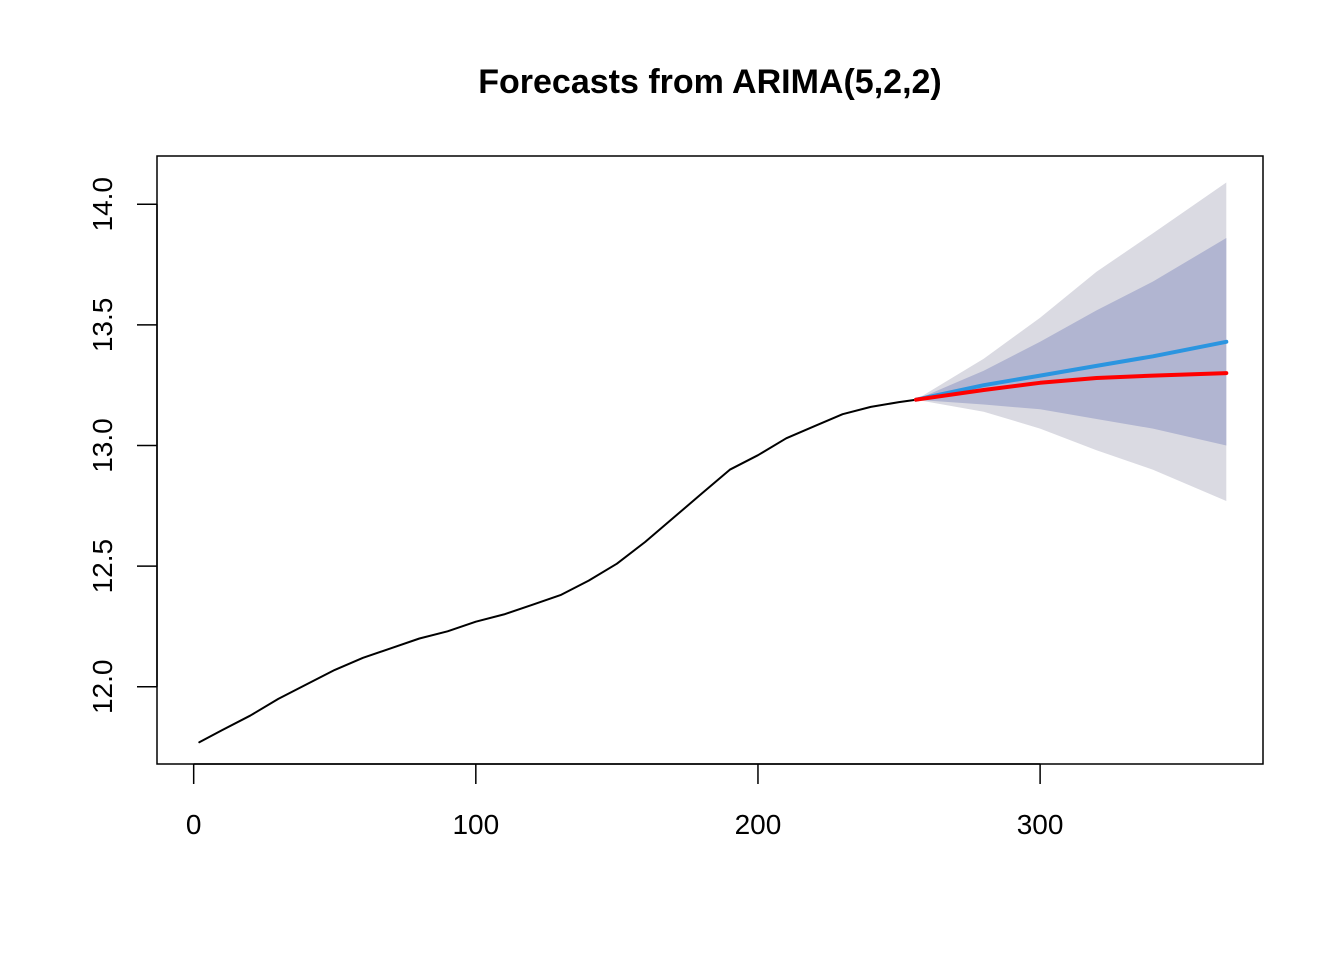 The image size is (1344, 960). I want to click on chart-title: Forecasts from ARIMA(5,2,2), so click(710, 82).